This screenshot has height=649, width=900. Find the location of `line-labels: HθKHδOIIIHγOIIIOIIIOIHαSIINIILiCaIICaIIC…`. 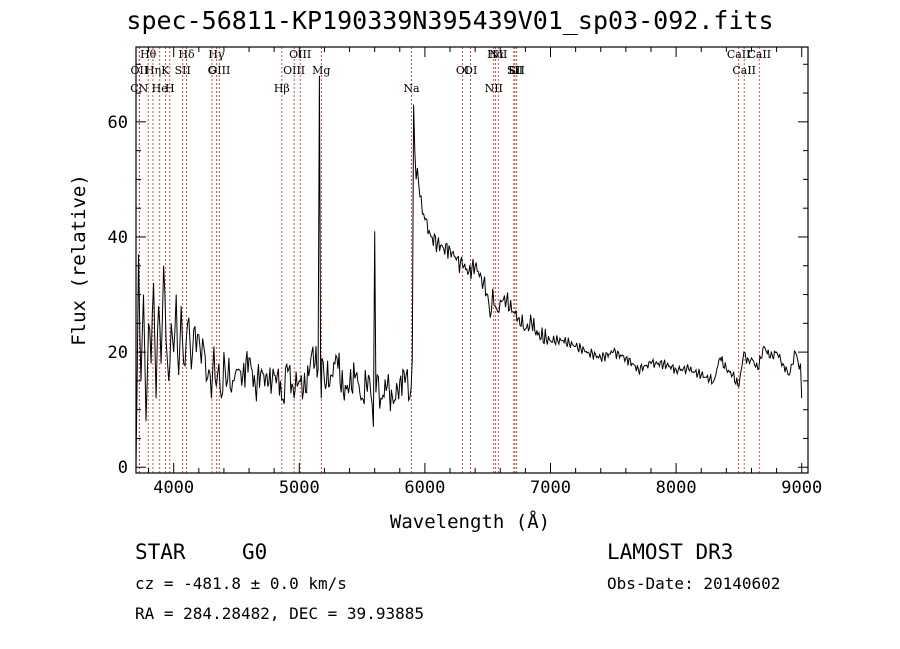

line-labels: HθKHδOIIIHγOIIIOIIIOIHαSIINIILiCaIICaIIC… is located at coordinates (450, 71).